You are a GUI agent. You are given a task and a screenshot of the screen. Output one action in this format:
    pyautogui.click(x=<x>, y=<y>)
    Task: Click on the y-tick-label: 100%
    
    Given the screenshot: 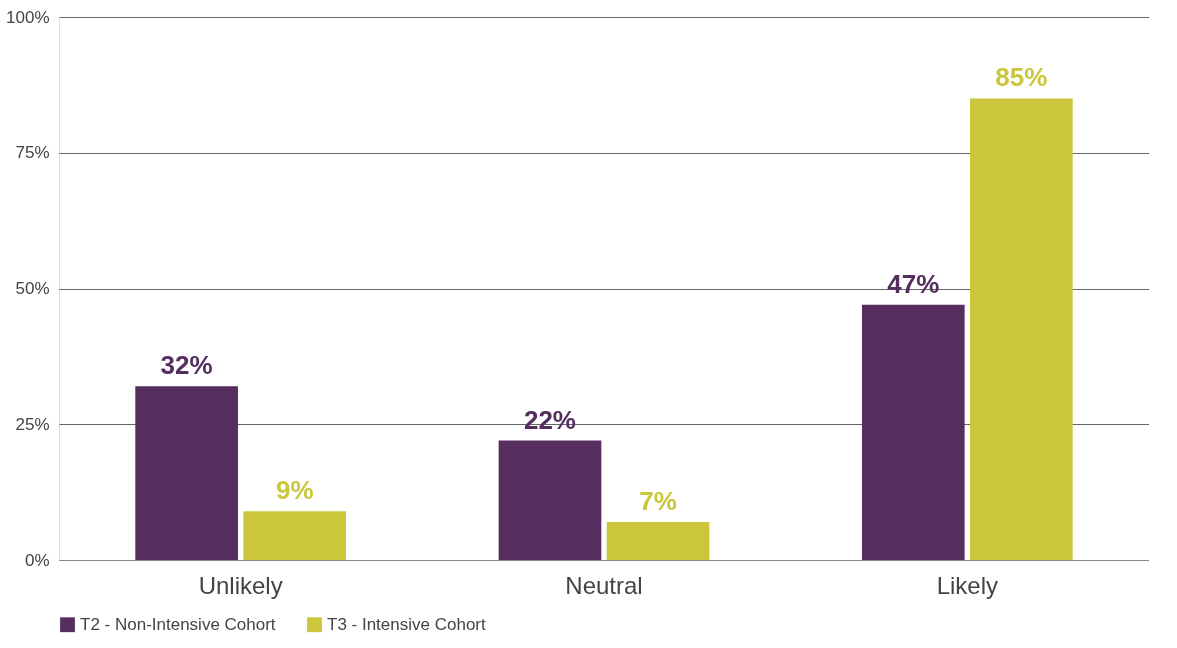 What is the action you would take?
    pyautogui.click(x=28, y=17)
    